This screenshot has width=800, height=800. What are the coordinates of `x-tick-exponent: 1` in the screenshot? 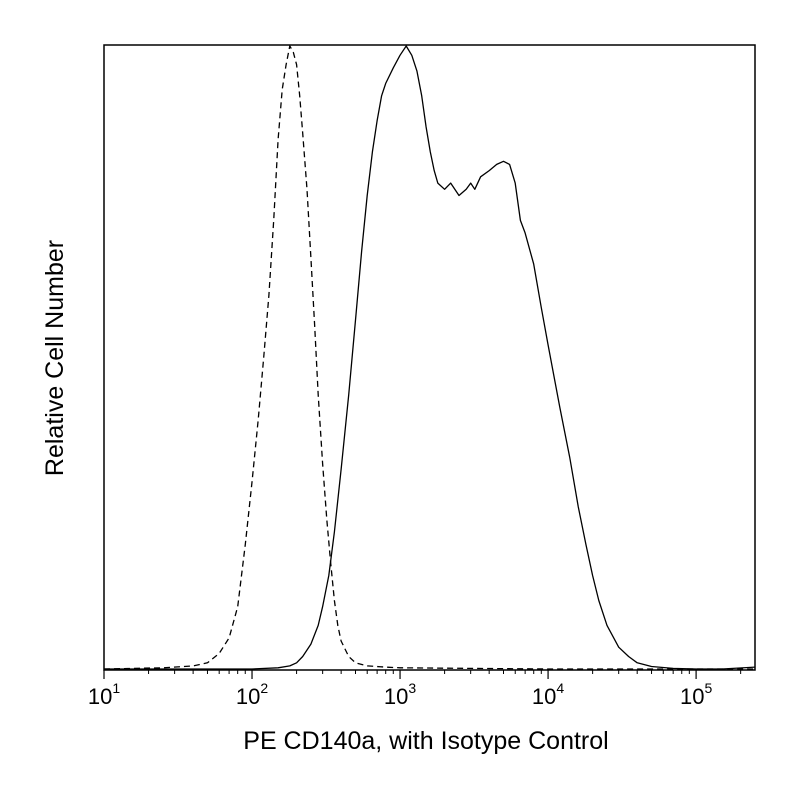 It's located at (116, 688).